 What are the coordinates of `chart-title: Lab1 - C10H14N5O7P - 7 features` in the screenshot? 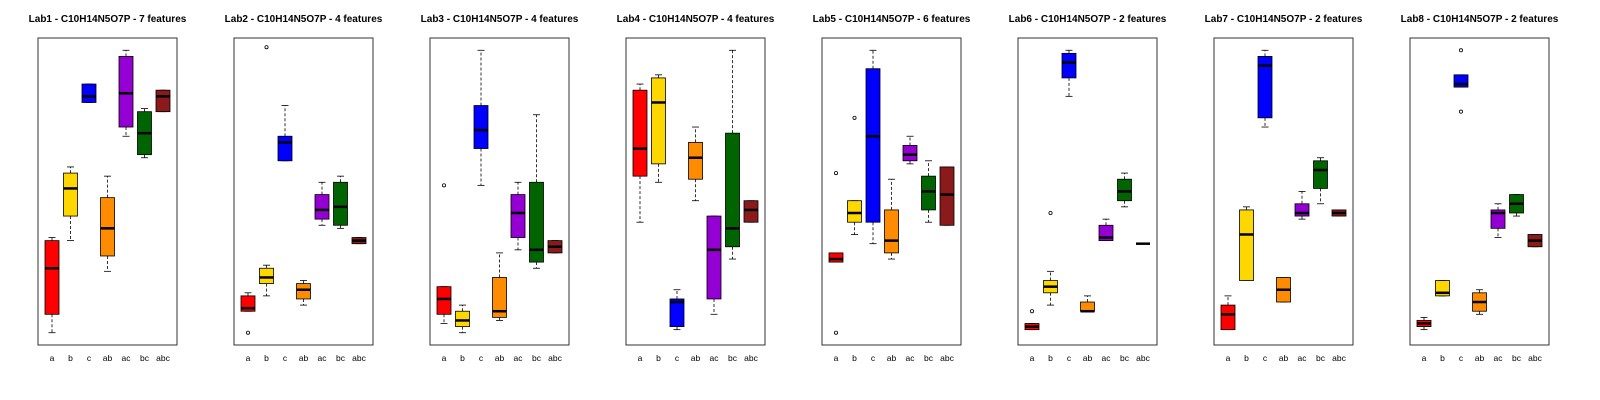 It's located at (108, 19).